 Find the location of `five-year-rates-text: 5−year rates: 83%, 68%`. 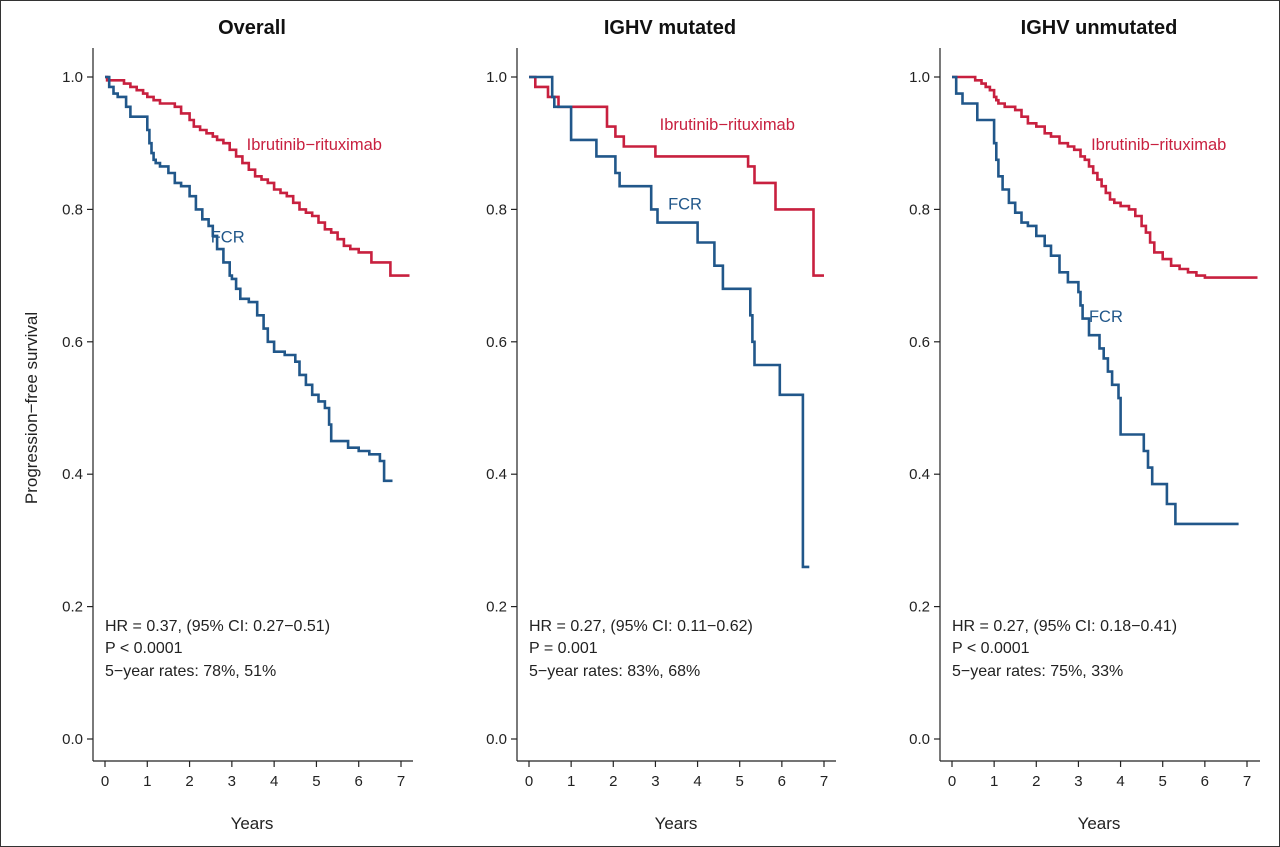

five-year-rates-text: 5−year rates: 83%, 68% is located at coordinates (614, 671).